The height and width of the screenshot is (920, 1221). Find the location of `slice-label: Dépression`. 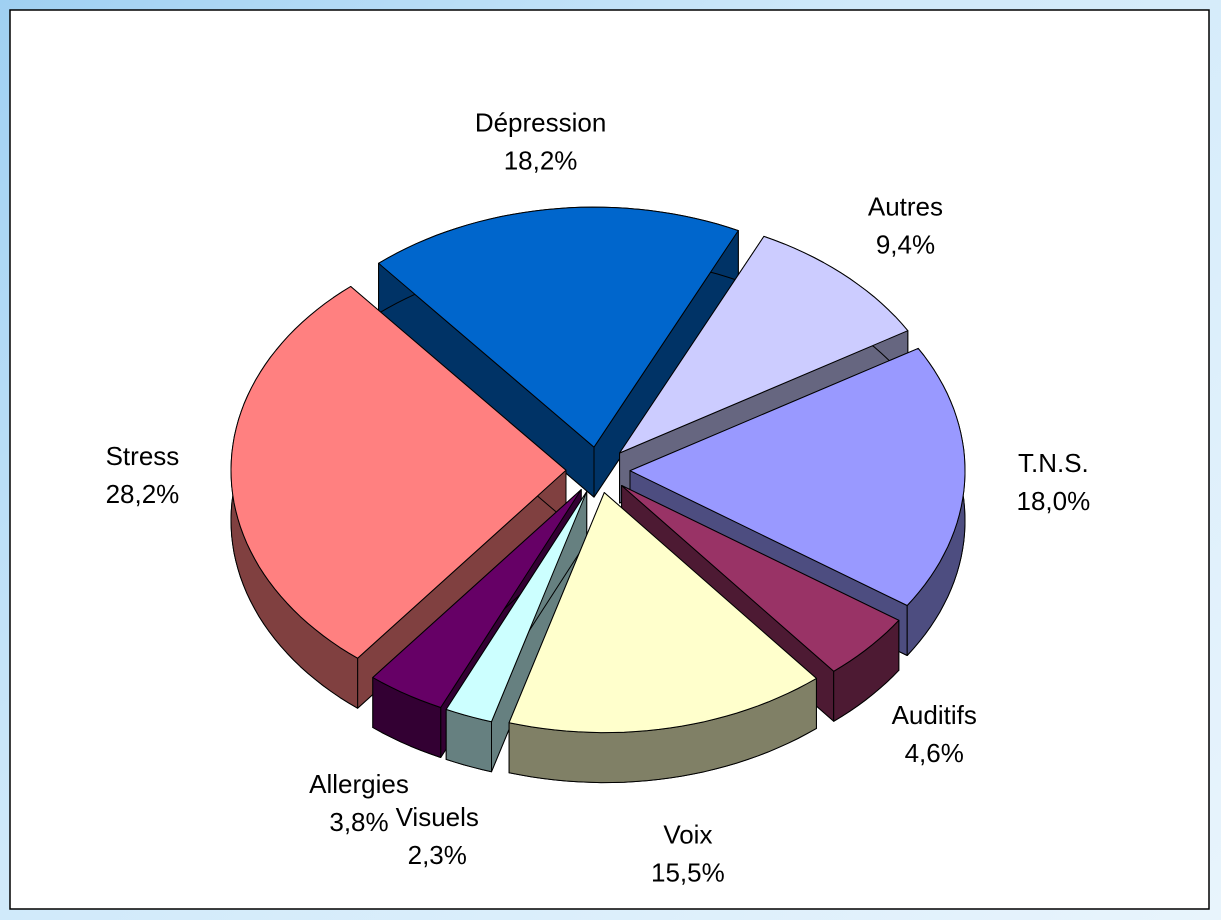

slice-label: Dépression is located at coordinates (541, 122).